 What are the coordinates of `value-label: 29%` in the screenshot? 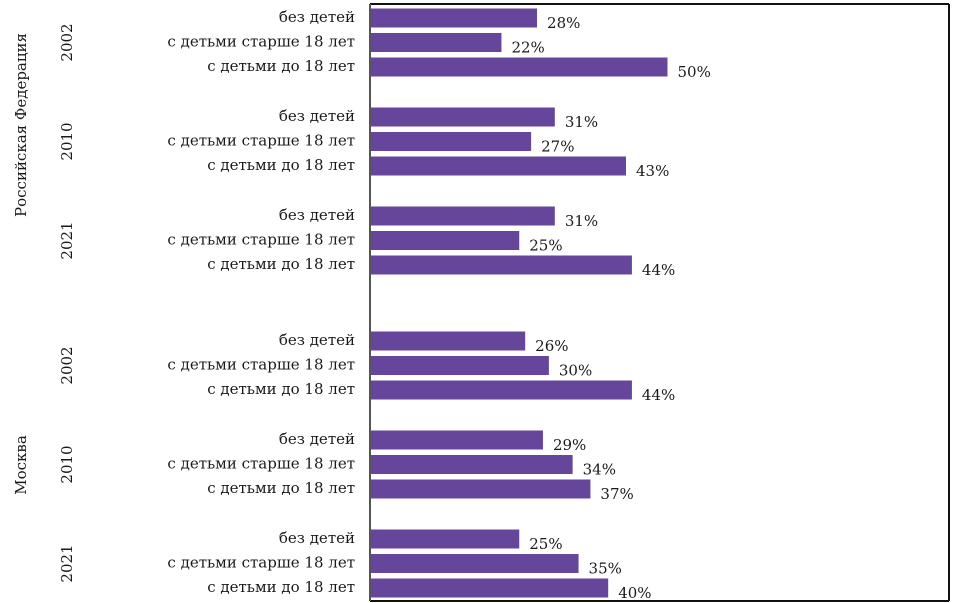 It's located at (569, 445).